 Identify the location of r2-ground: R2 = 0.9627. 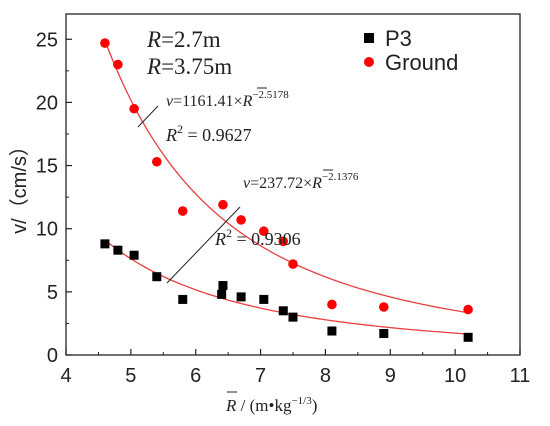
(208, 133).